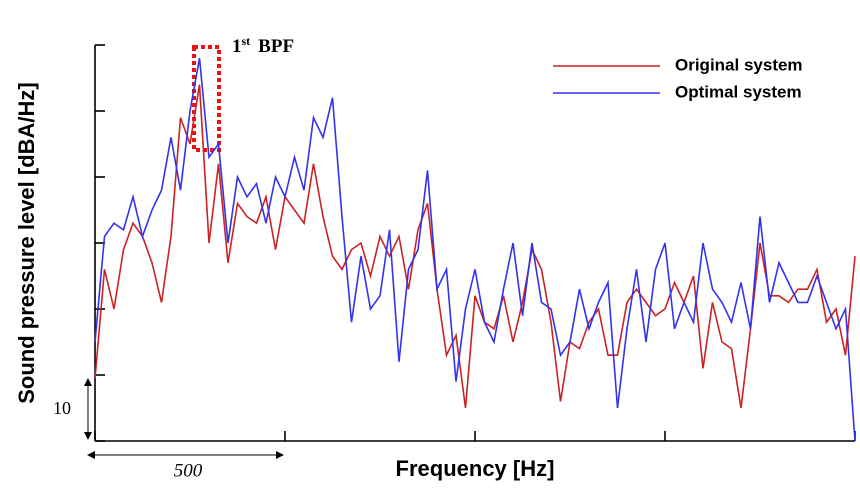  What do you see at coordinates (246, 41) in the screenshot?
I see `annotation-suffix: st` at bounding box center [246, 41].